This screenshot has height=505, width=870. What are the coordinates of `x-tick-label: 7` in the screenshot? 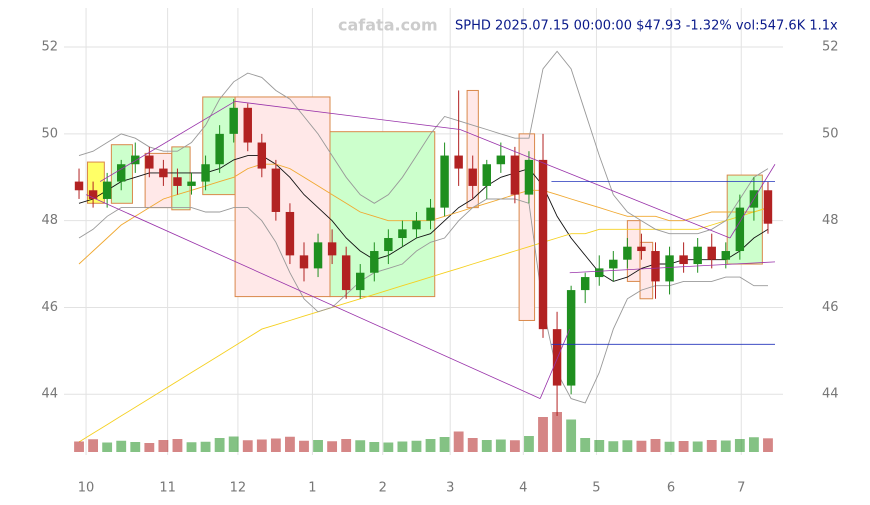 It's located at (741, 488).